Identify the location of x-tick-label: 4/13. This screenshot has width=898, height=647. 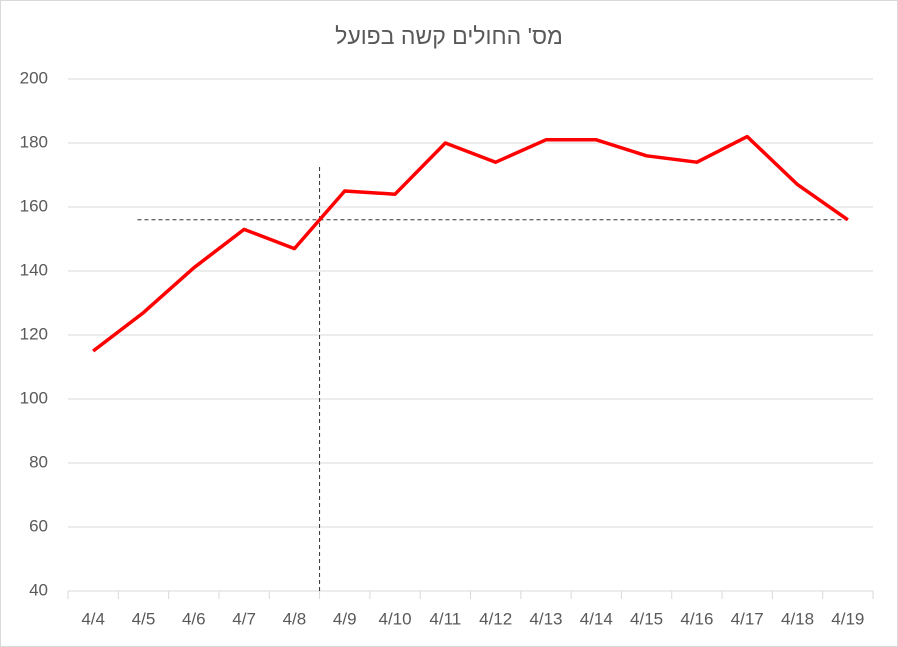
(545, 618).